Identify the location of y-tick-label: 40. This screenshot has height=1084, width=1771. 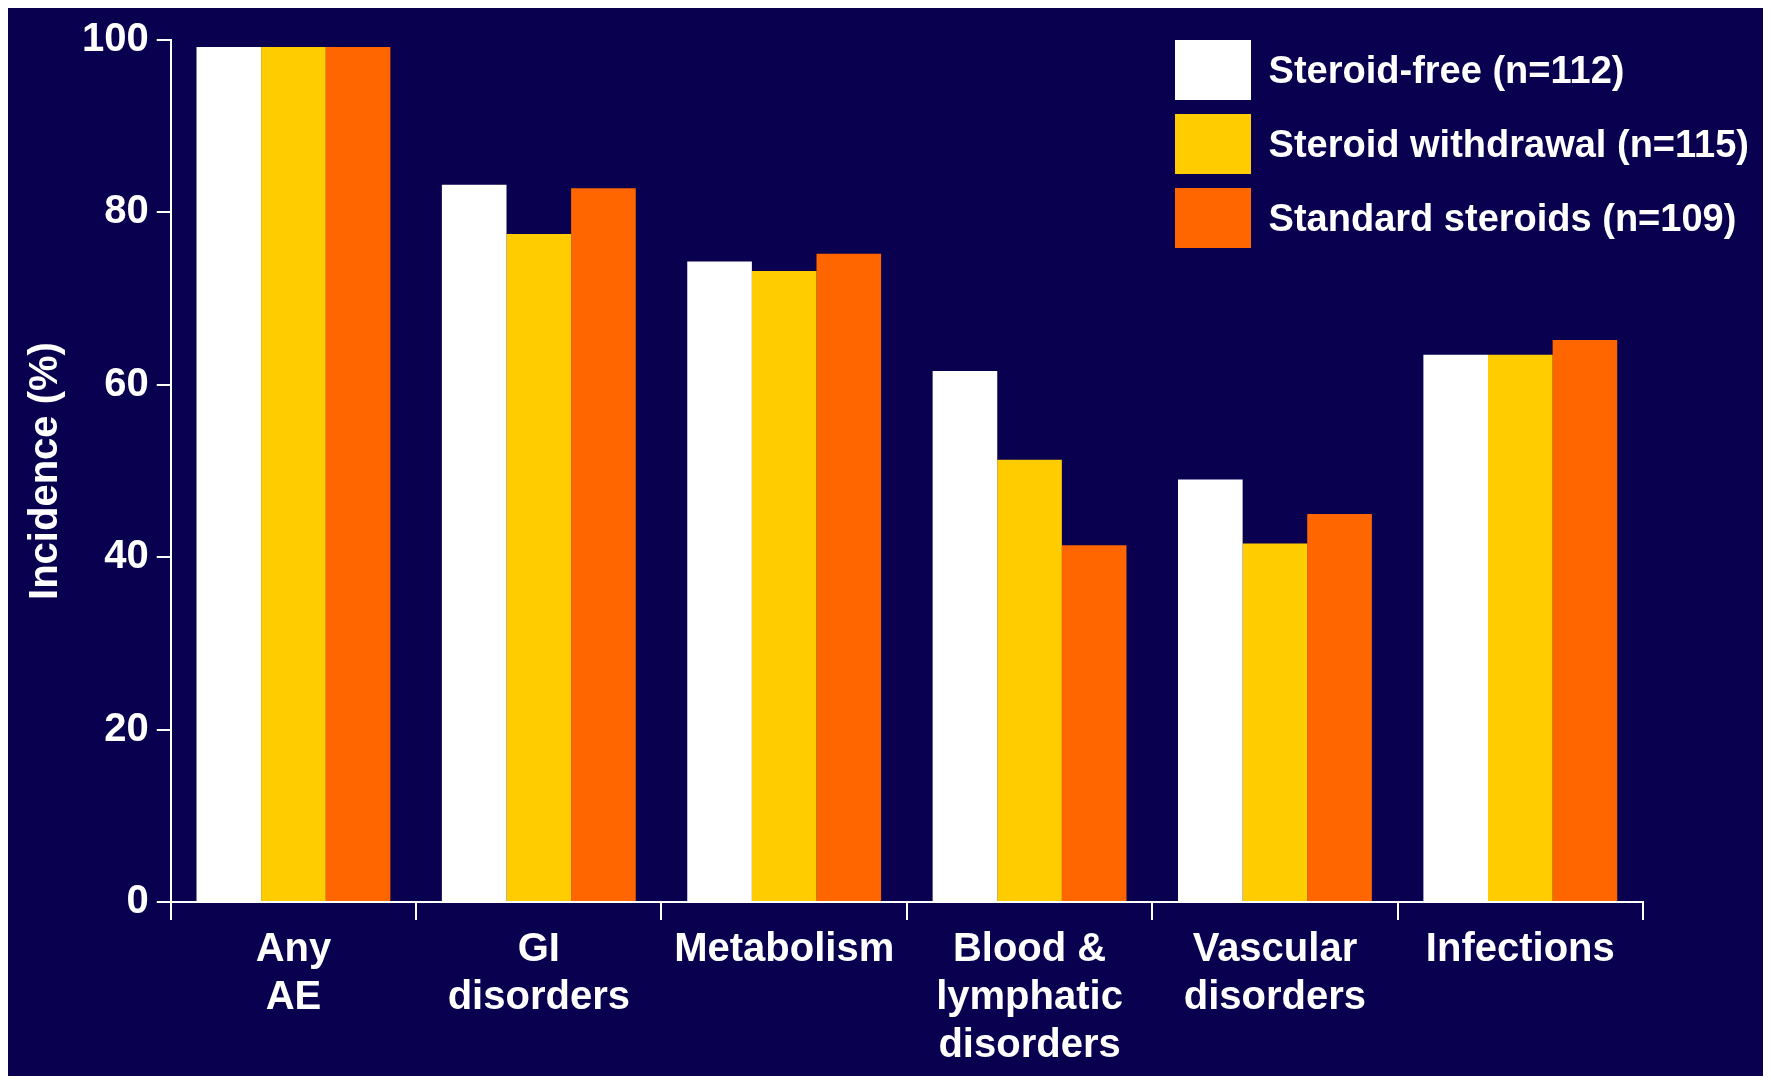
(126, 554).